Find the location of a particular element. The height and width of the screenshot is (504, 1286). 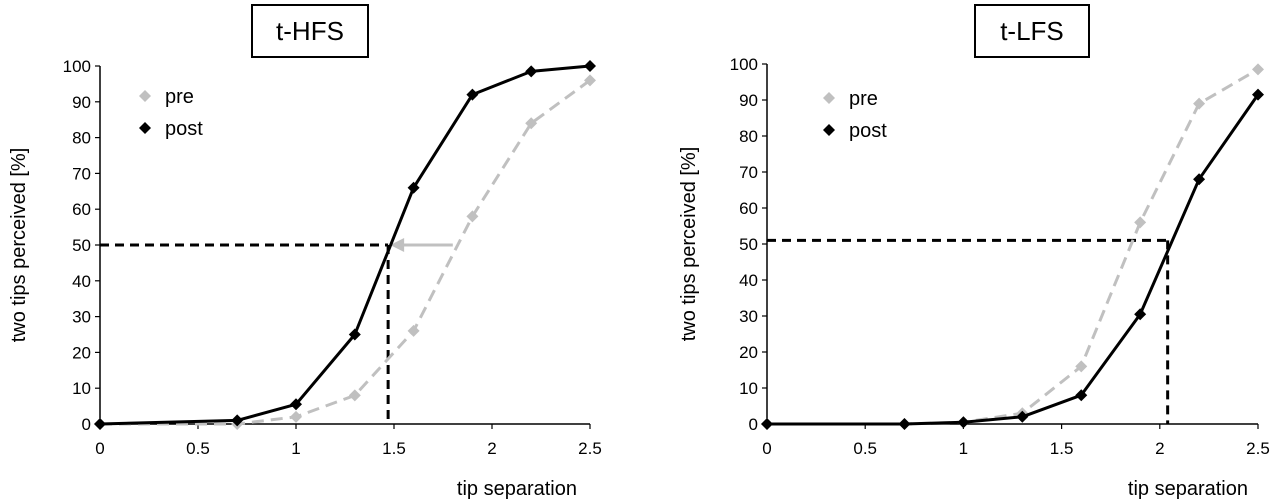

chart-title: t-LFS is located at coordinates (1032, 31).